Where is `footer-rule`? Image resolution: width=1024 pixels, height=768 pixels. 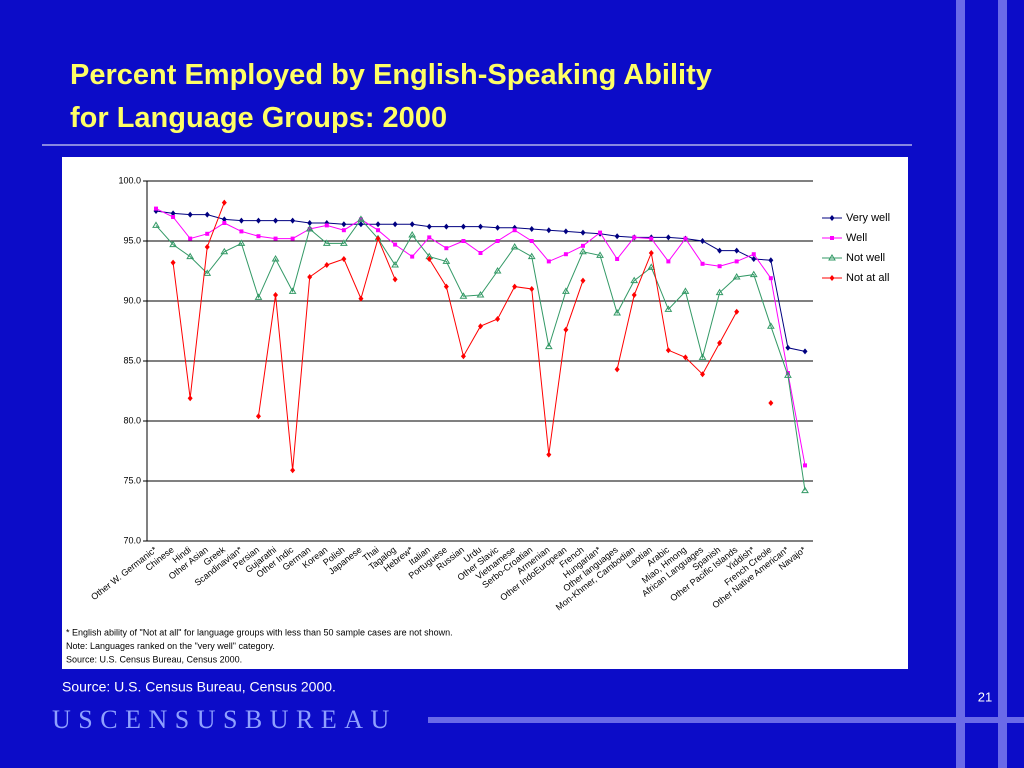
footer-rule is located at coordinates (726, 720).